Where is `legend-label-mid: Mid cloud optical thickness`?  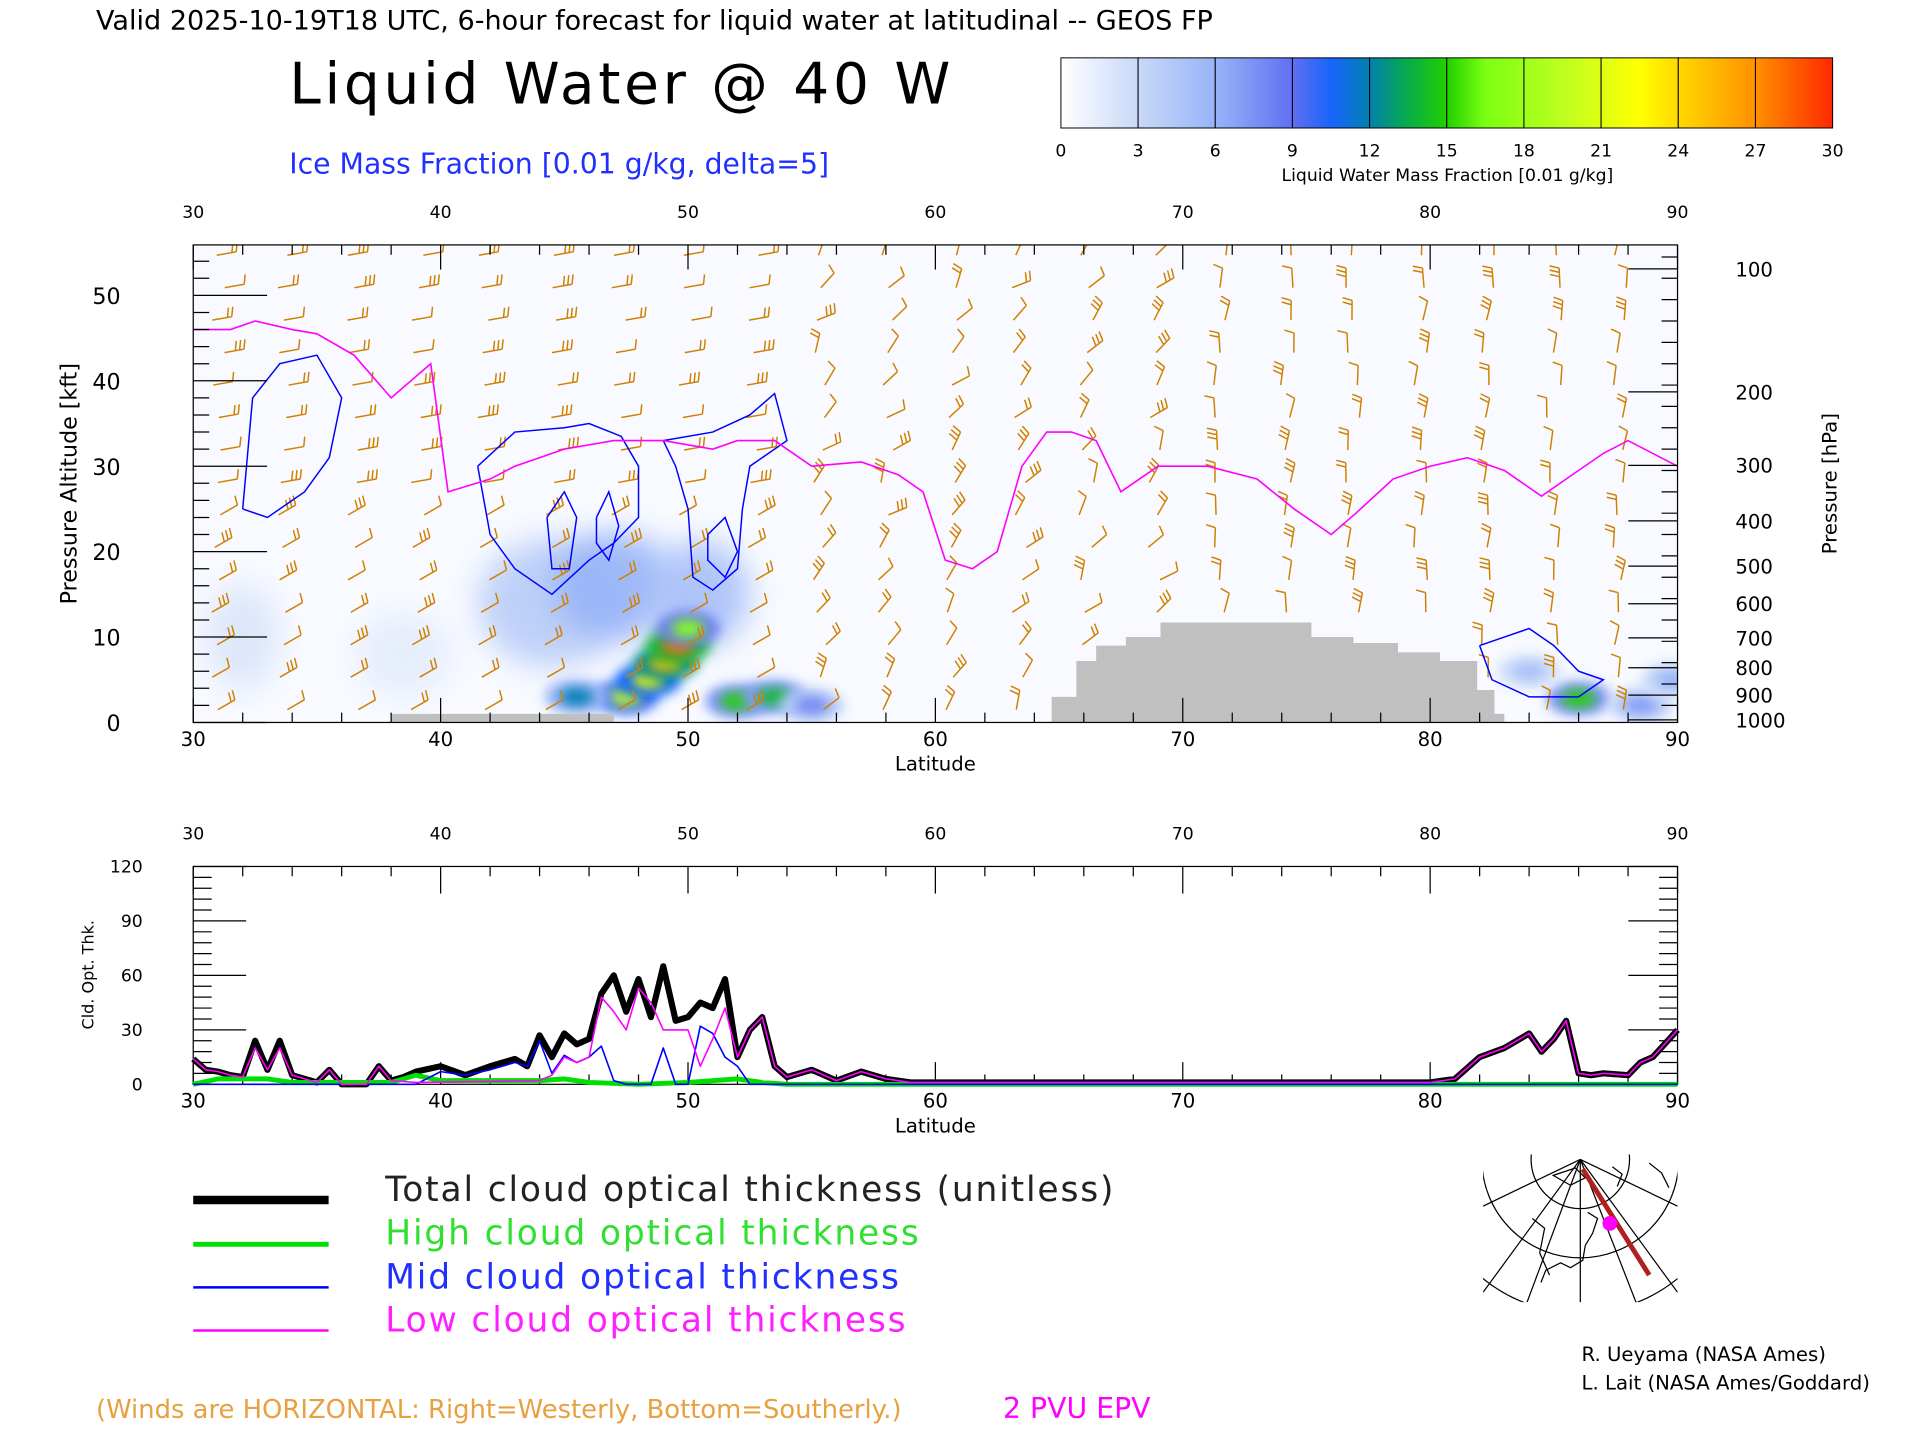 legend-label-mid: Mid cloud optical thickness is located at coordinates (643, 1278).